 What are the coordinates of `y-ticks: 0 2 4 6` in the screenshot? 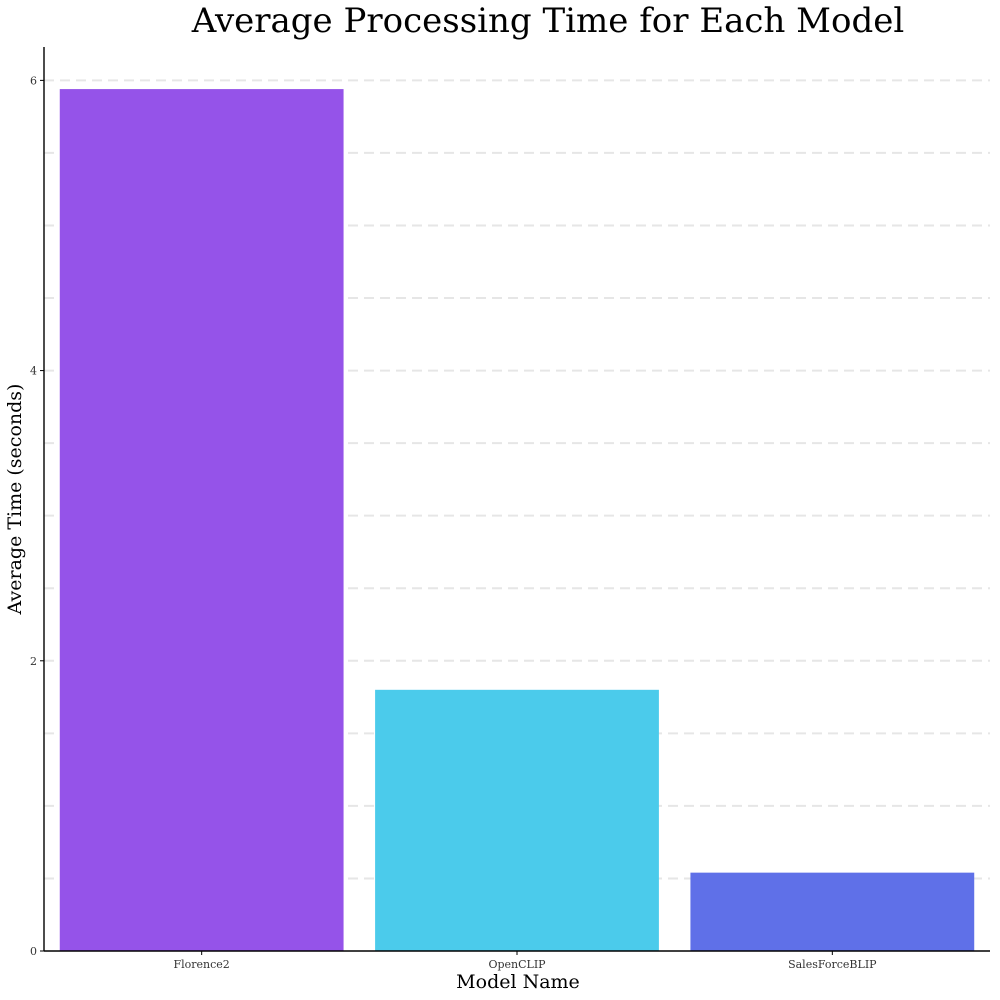 It's located at (37, 516).